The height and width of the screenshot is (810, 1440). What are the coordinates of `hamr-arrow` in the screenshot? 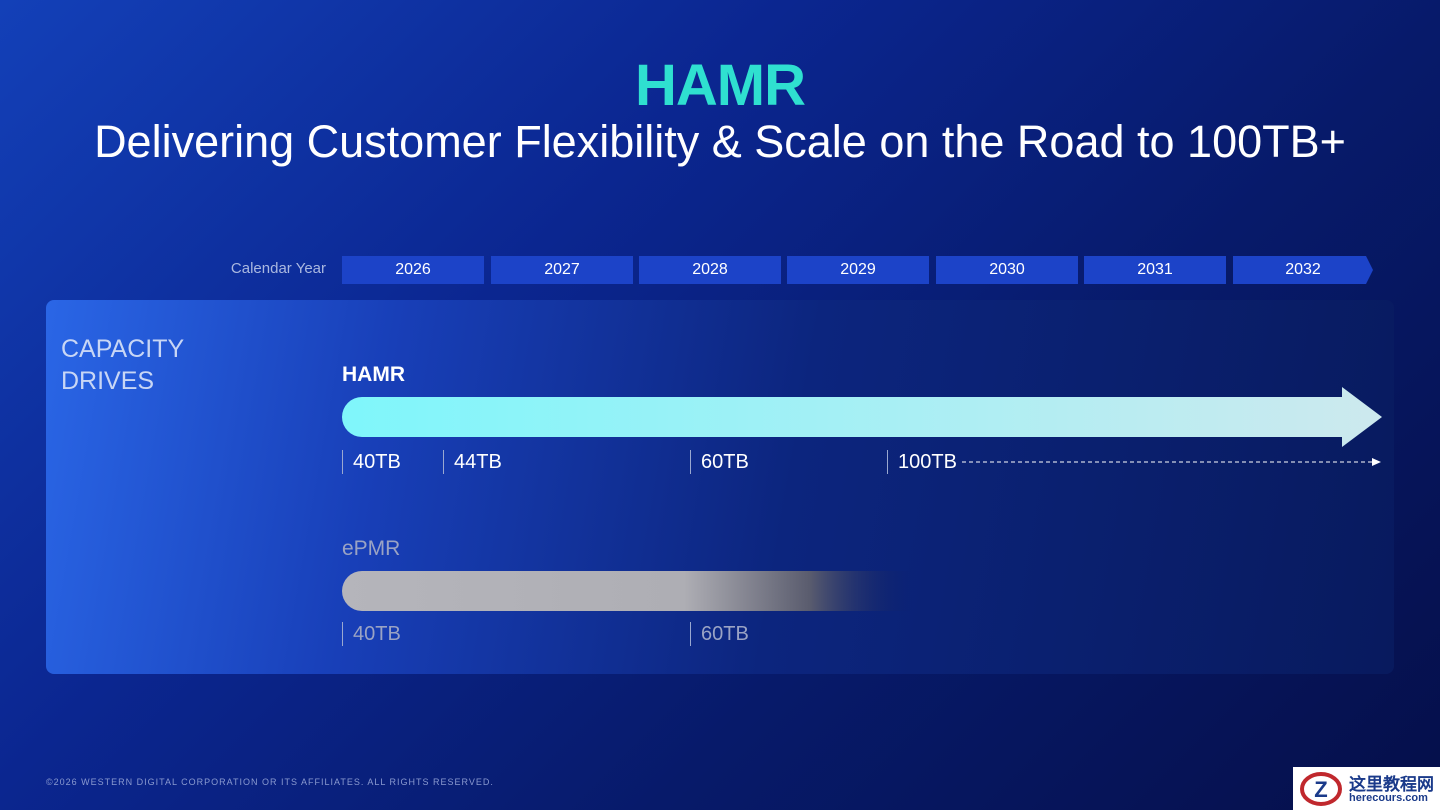 It's located at (862, 417).